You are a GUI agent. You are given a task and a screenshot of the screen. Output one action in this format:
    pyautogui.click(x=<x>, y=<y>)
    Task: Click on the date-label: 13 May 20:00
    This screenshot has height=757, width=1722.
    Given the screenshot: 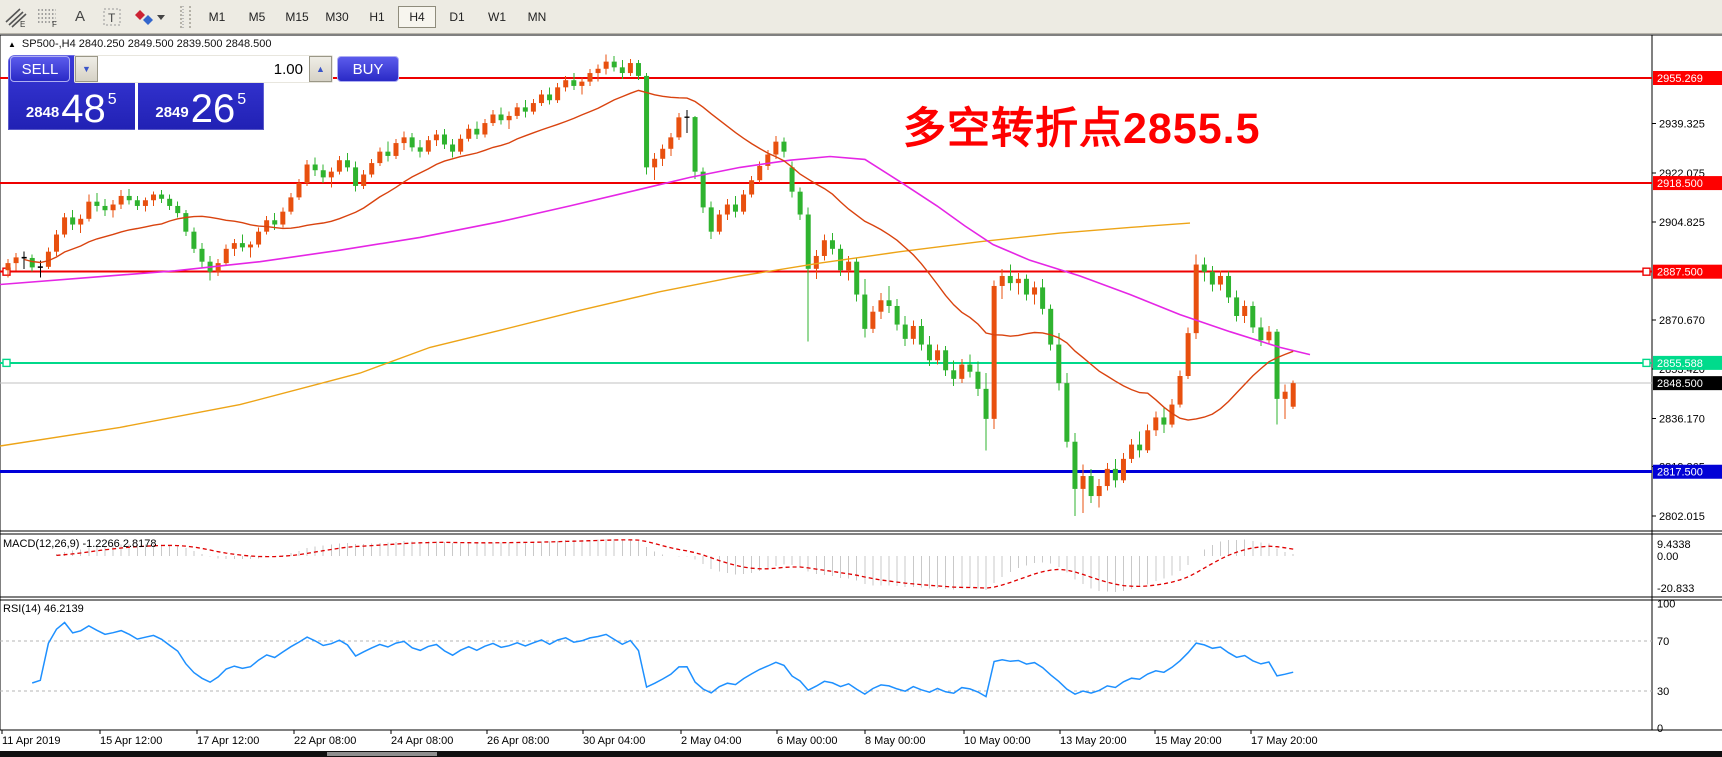 What is the action you would take?
    pyautogui.click(x=1093, y=741)
    